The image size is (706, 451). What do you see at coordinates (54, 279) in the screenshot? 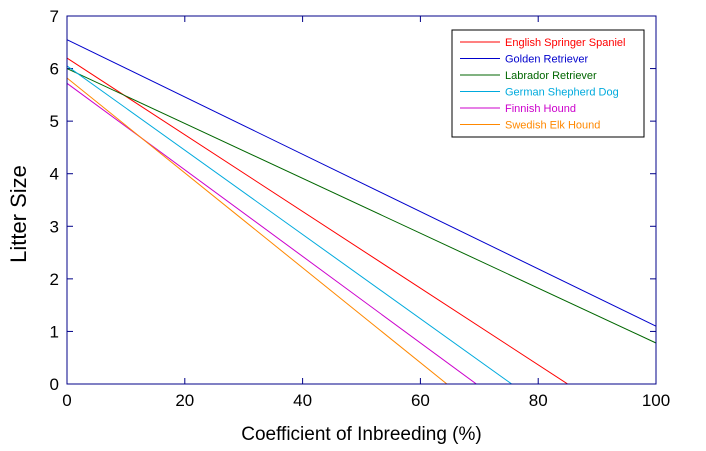
I see `y-tick-label: 2` at bounding box center [54, 279].